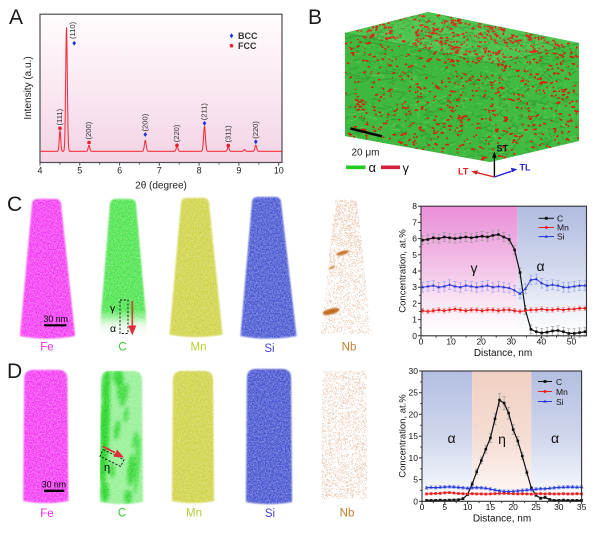 Image resolution: width=600 pixels, height=539 pixels. I want to click on svg-text: 50, so click(572, 342).